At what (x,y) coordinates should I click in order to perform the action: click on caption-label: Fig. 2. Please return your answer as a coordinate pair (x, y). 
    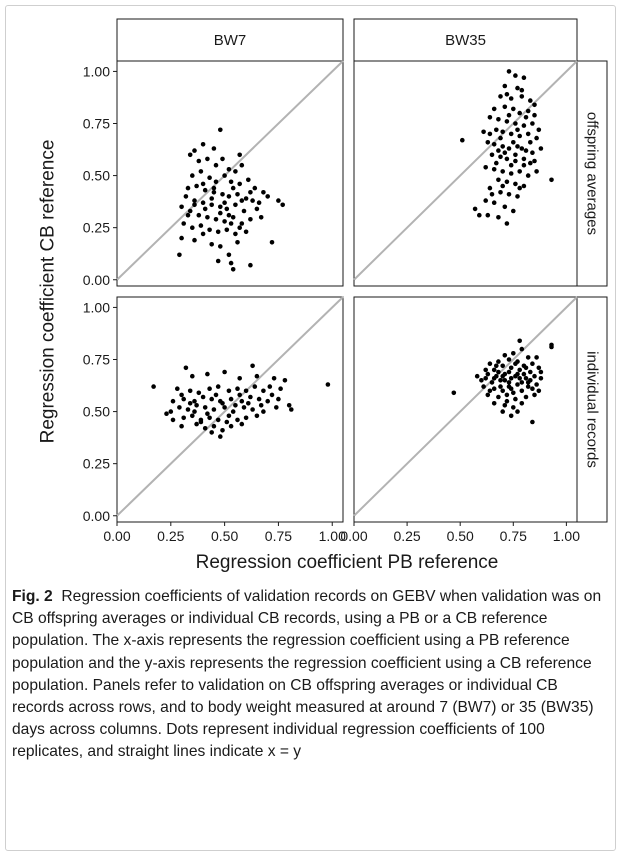
    Looking at the image, I should click on (32, 596).